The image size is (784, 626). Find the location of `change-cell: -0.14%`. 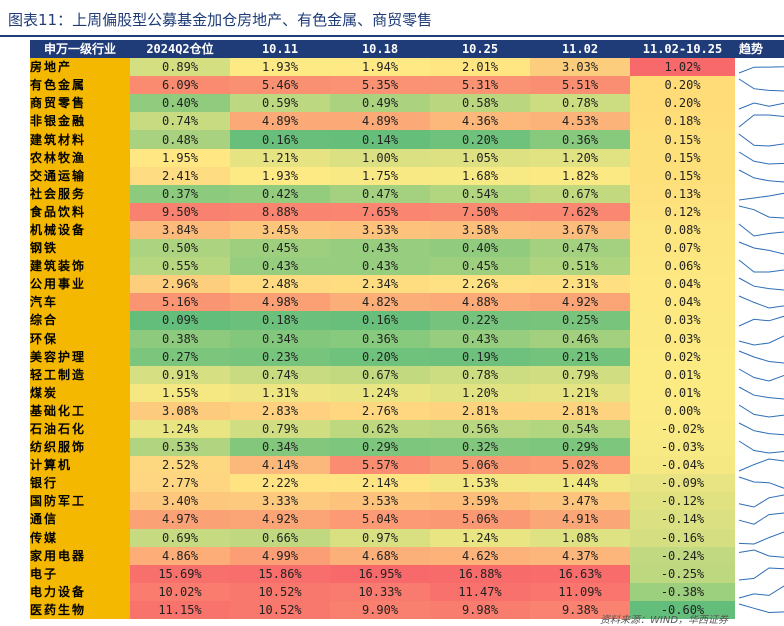

change-cell: -0.14% is located at coordinates (682, 519).